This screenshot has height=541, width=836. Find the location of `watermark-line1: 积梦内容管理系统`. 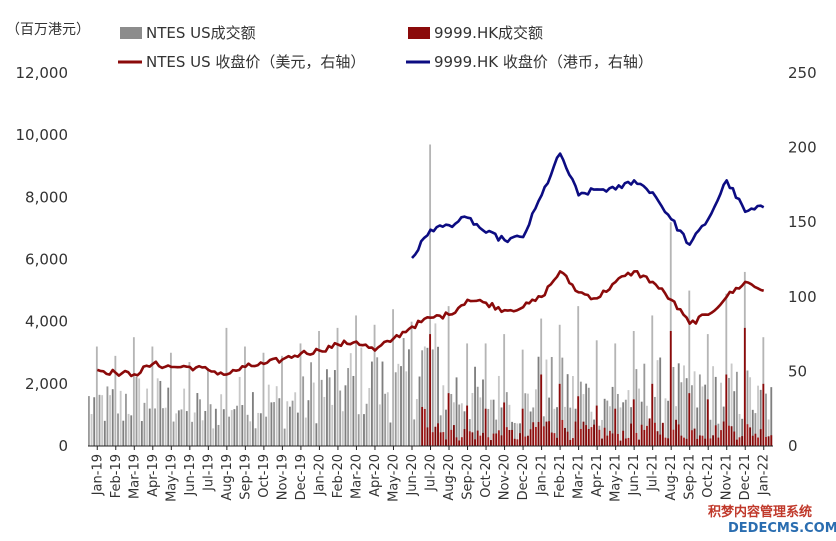

watermark-line1: 积梦内容管理系统 is located at coordinates (760, 512).